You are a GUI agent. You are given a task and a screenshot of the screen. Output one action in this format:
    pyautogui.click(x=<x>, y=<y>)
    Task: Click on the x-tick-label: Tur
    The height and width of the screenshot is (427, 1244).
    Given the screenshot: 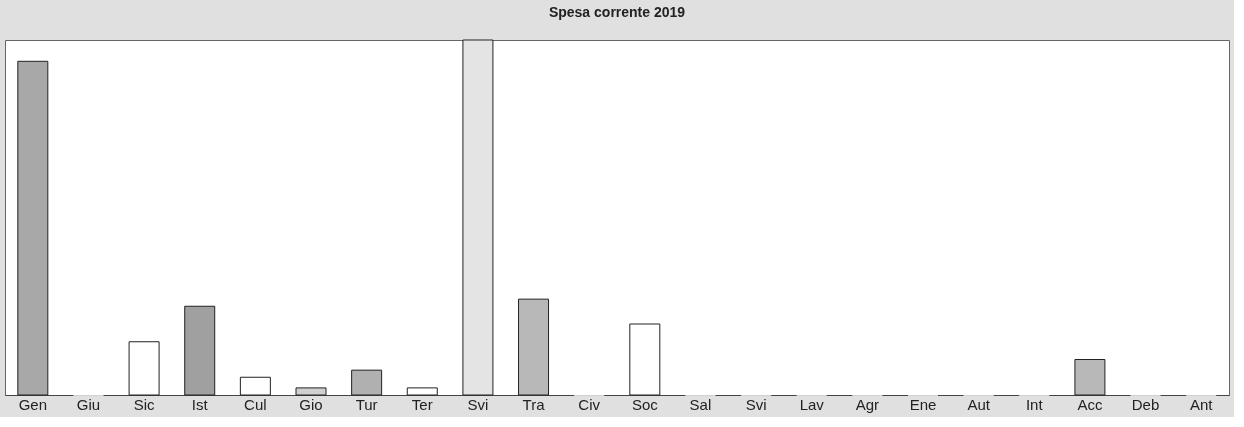 What is the action you would take?
    pyautogui.click(x=366, y=404)
    